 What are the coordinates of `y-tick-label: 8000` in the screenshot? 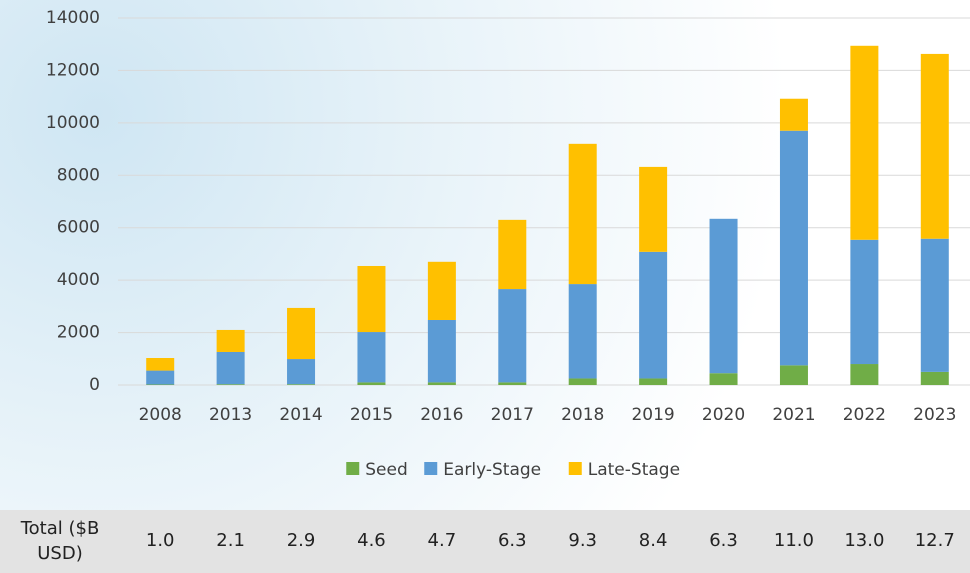 It's located at (78, 175).